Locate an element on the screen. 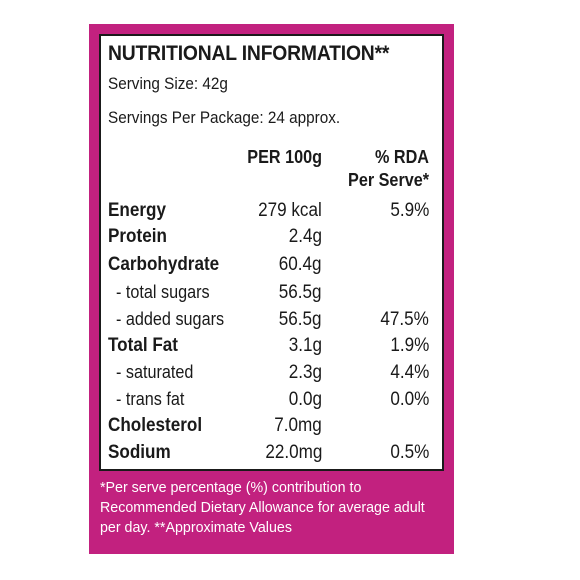 The width and height of the screenshot is (580, 580). nutrient-rda: 0.5% is located at coordinates (409, 452).